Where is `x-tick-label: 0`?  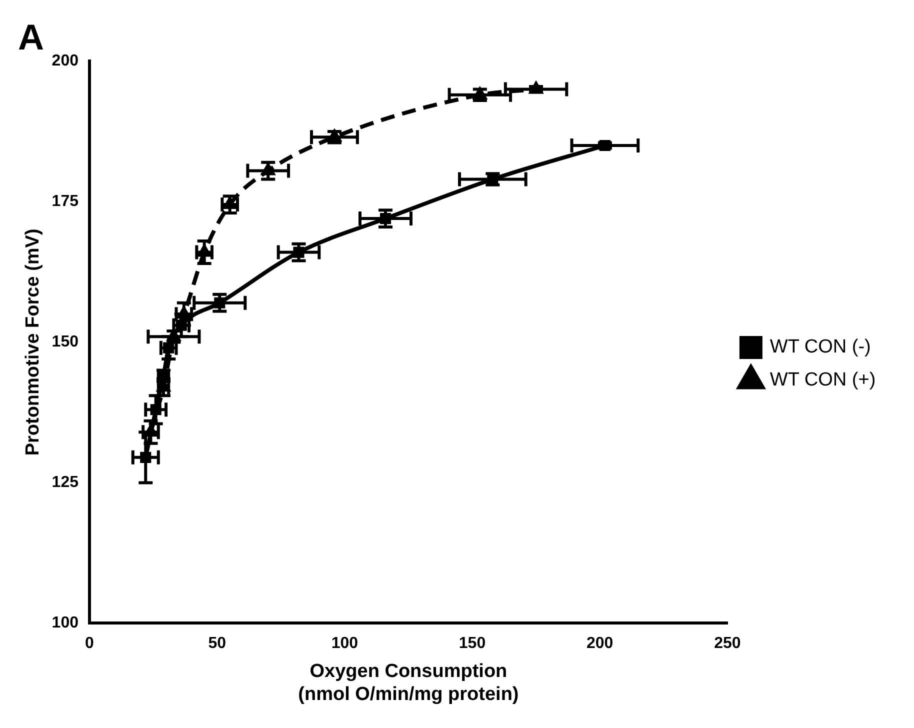 x-tick-label: 0 is located at coordinates (89, 643).